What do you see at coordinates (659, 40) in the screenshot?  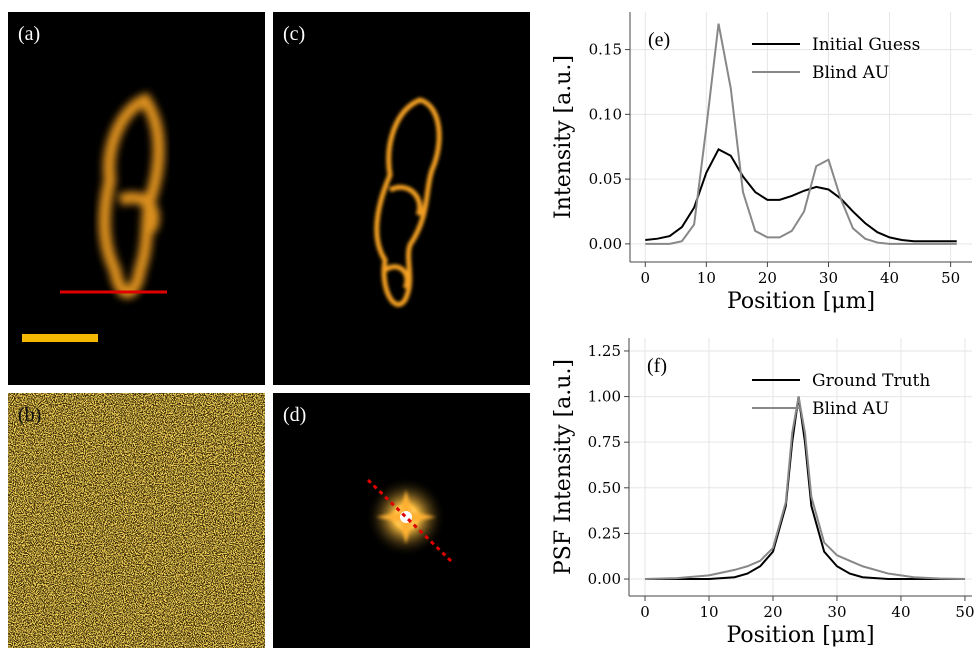 I see `panel-label: (e)` at bounding box center [659, 40].